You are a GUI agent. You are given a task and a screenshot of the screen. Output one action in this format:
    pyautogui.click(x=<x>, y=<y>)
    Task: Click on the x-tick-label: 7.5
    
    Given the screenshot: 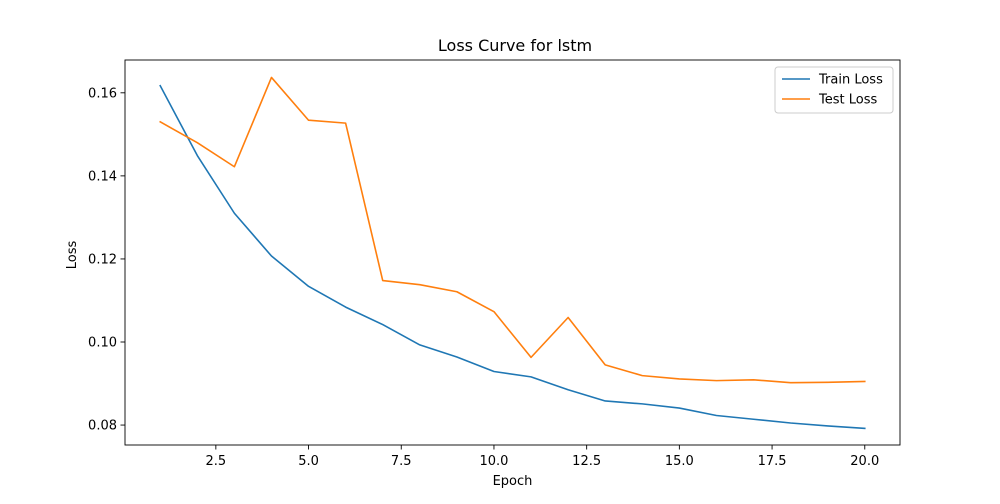 What is the action you would take?
    pyautogui.click(x=401, y=461)
    